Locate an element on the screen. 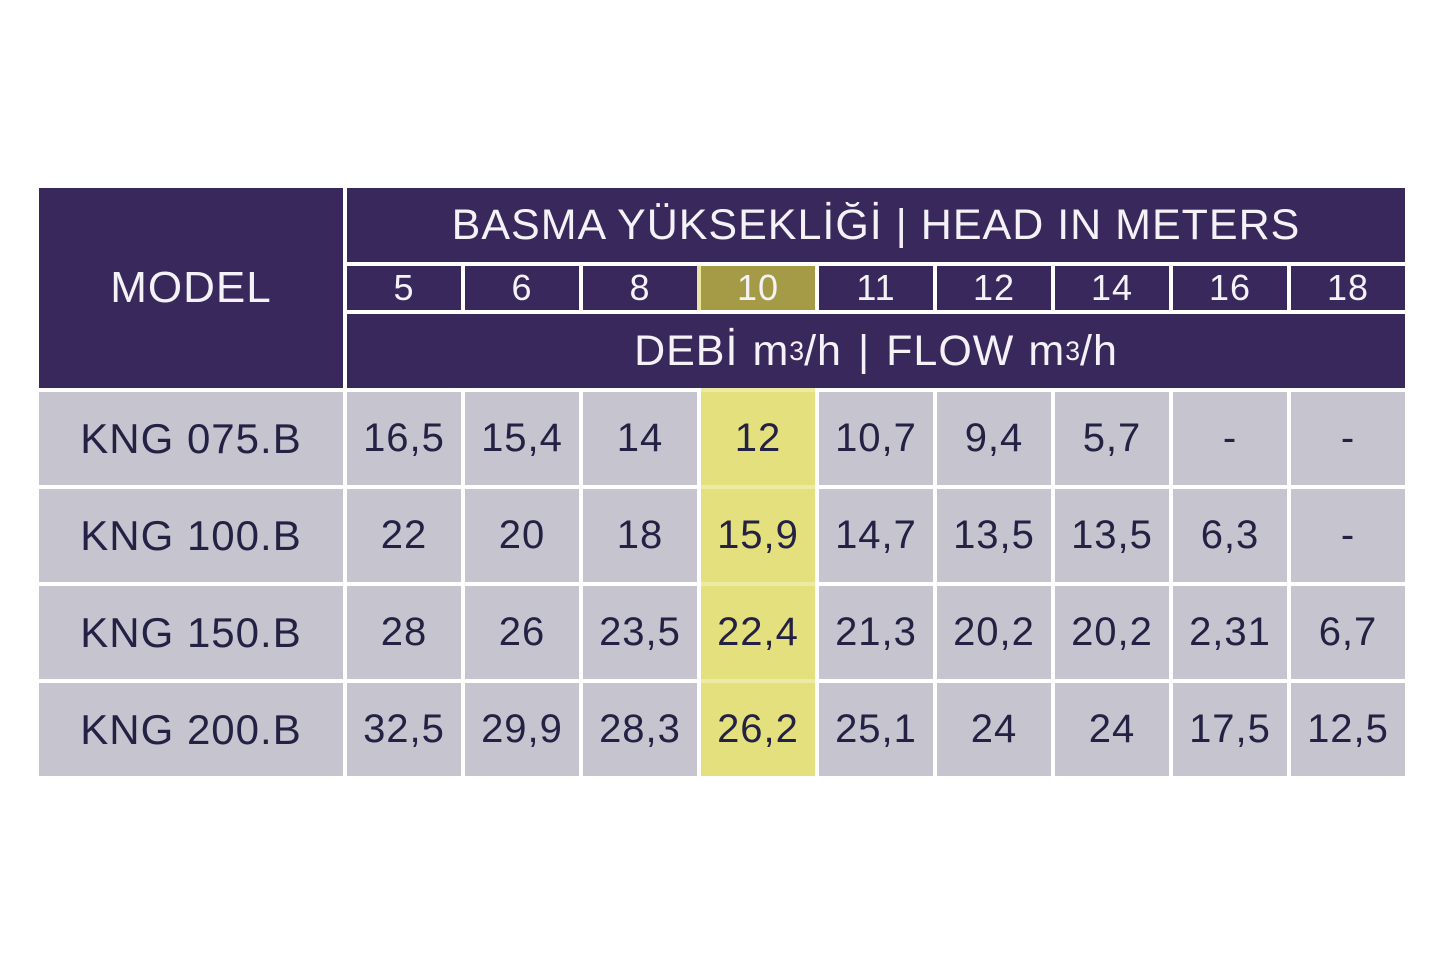 This screenshot has width=1445, height=963. model-cell: KNG 200.B is located at coordinates (191, 729).